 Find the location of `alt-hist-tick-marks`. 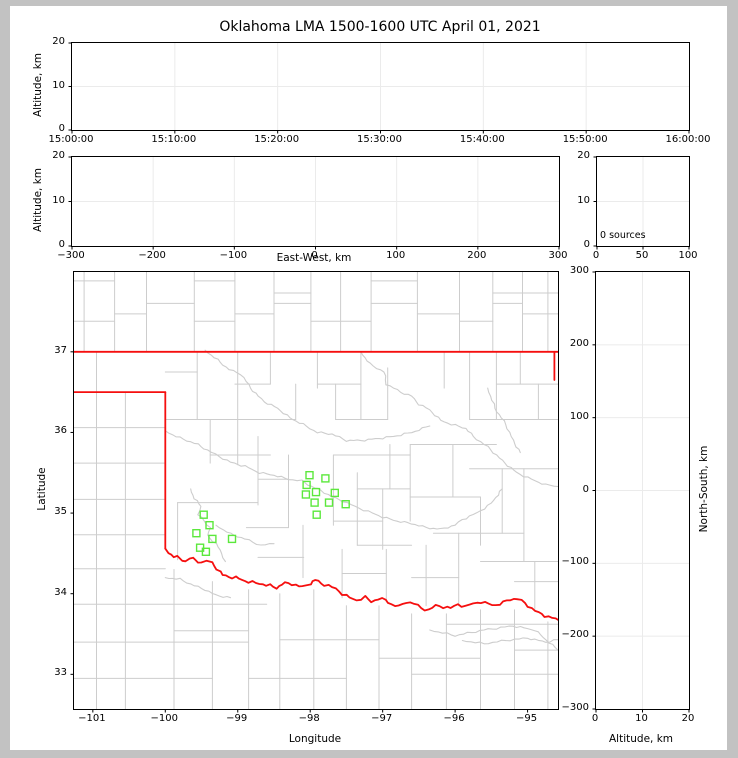

alt-hist-tick-marks is located at coordinates (641, 203).